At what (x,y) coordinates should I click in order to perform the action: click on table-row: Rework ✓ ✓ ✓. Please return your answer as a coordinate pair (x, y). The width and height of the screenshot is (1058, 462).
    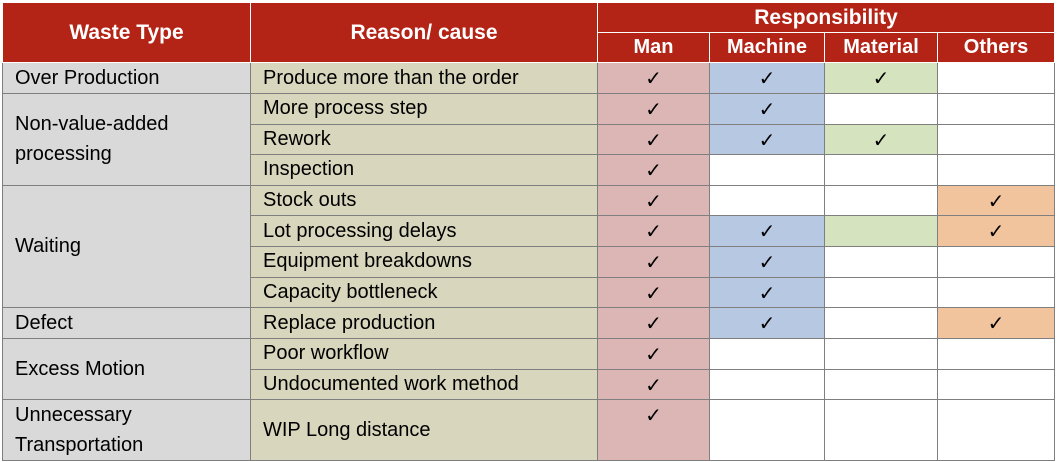
    Looking at the image, I should click on (529, 139).